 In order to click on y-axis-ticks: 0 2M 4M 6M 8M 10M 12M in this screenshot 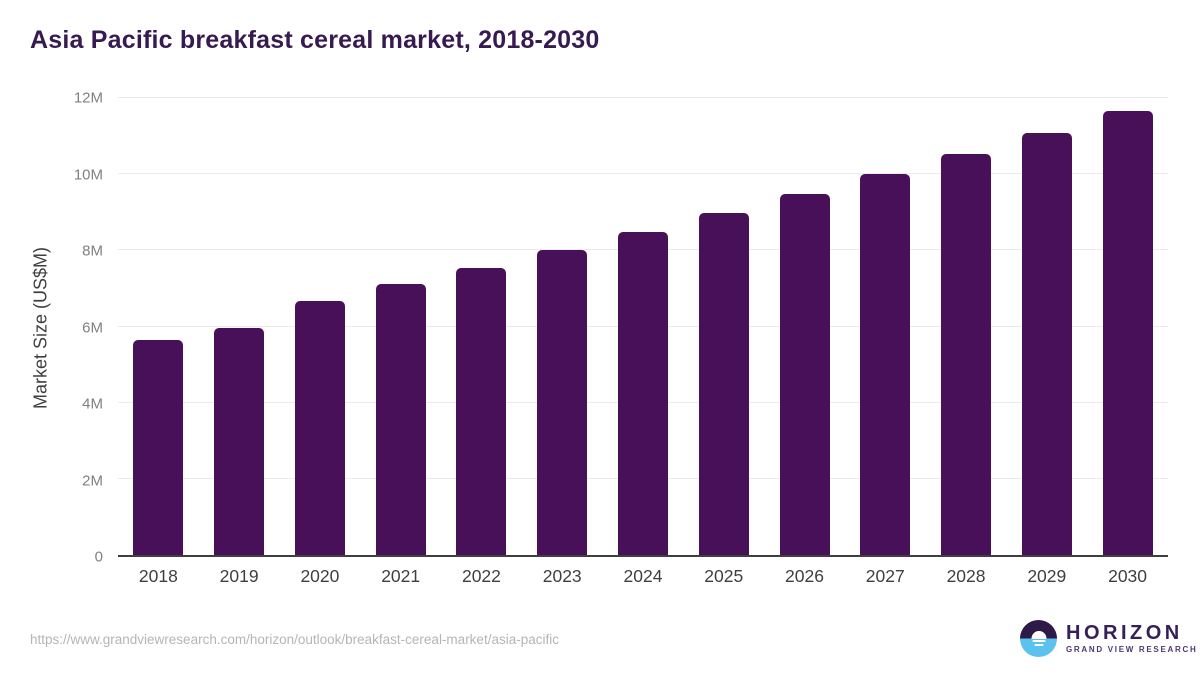, I will do `click(51, 328)`.